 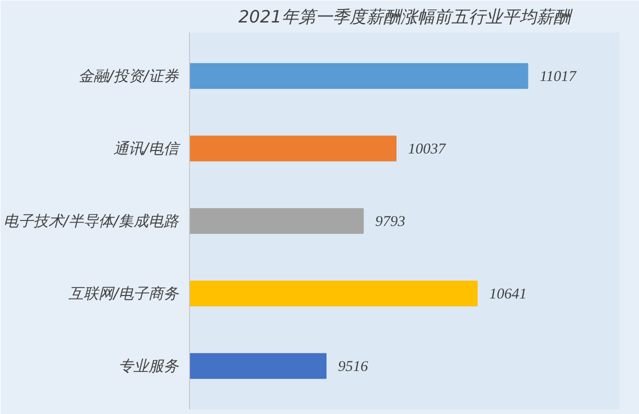 What do you see at coordinates (353, 367) in the screenshot?
I see `data-label: 9516` at bounding box center [353, 367].